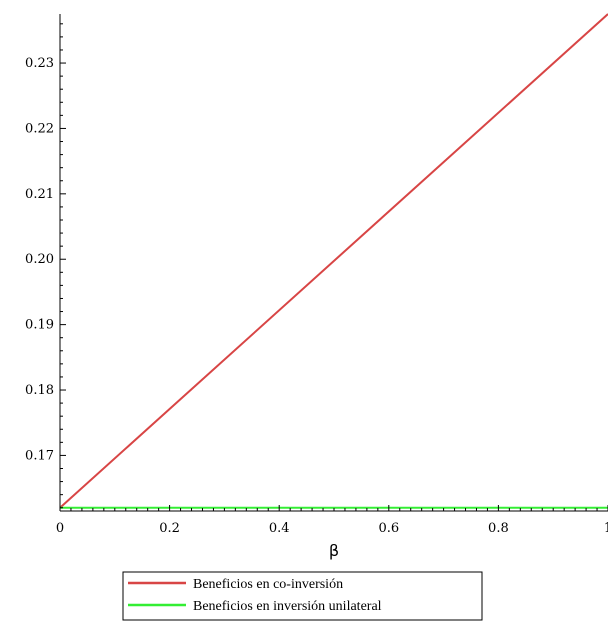 This screenshot has height=628, width=608. I want to click on x-axis-label: β, so click(334, 550).